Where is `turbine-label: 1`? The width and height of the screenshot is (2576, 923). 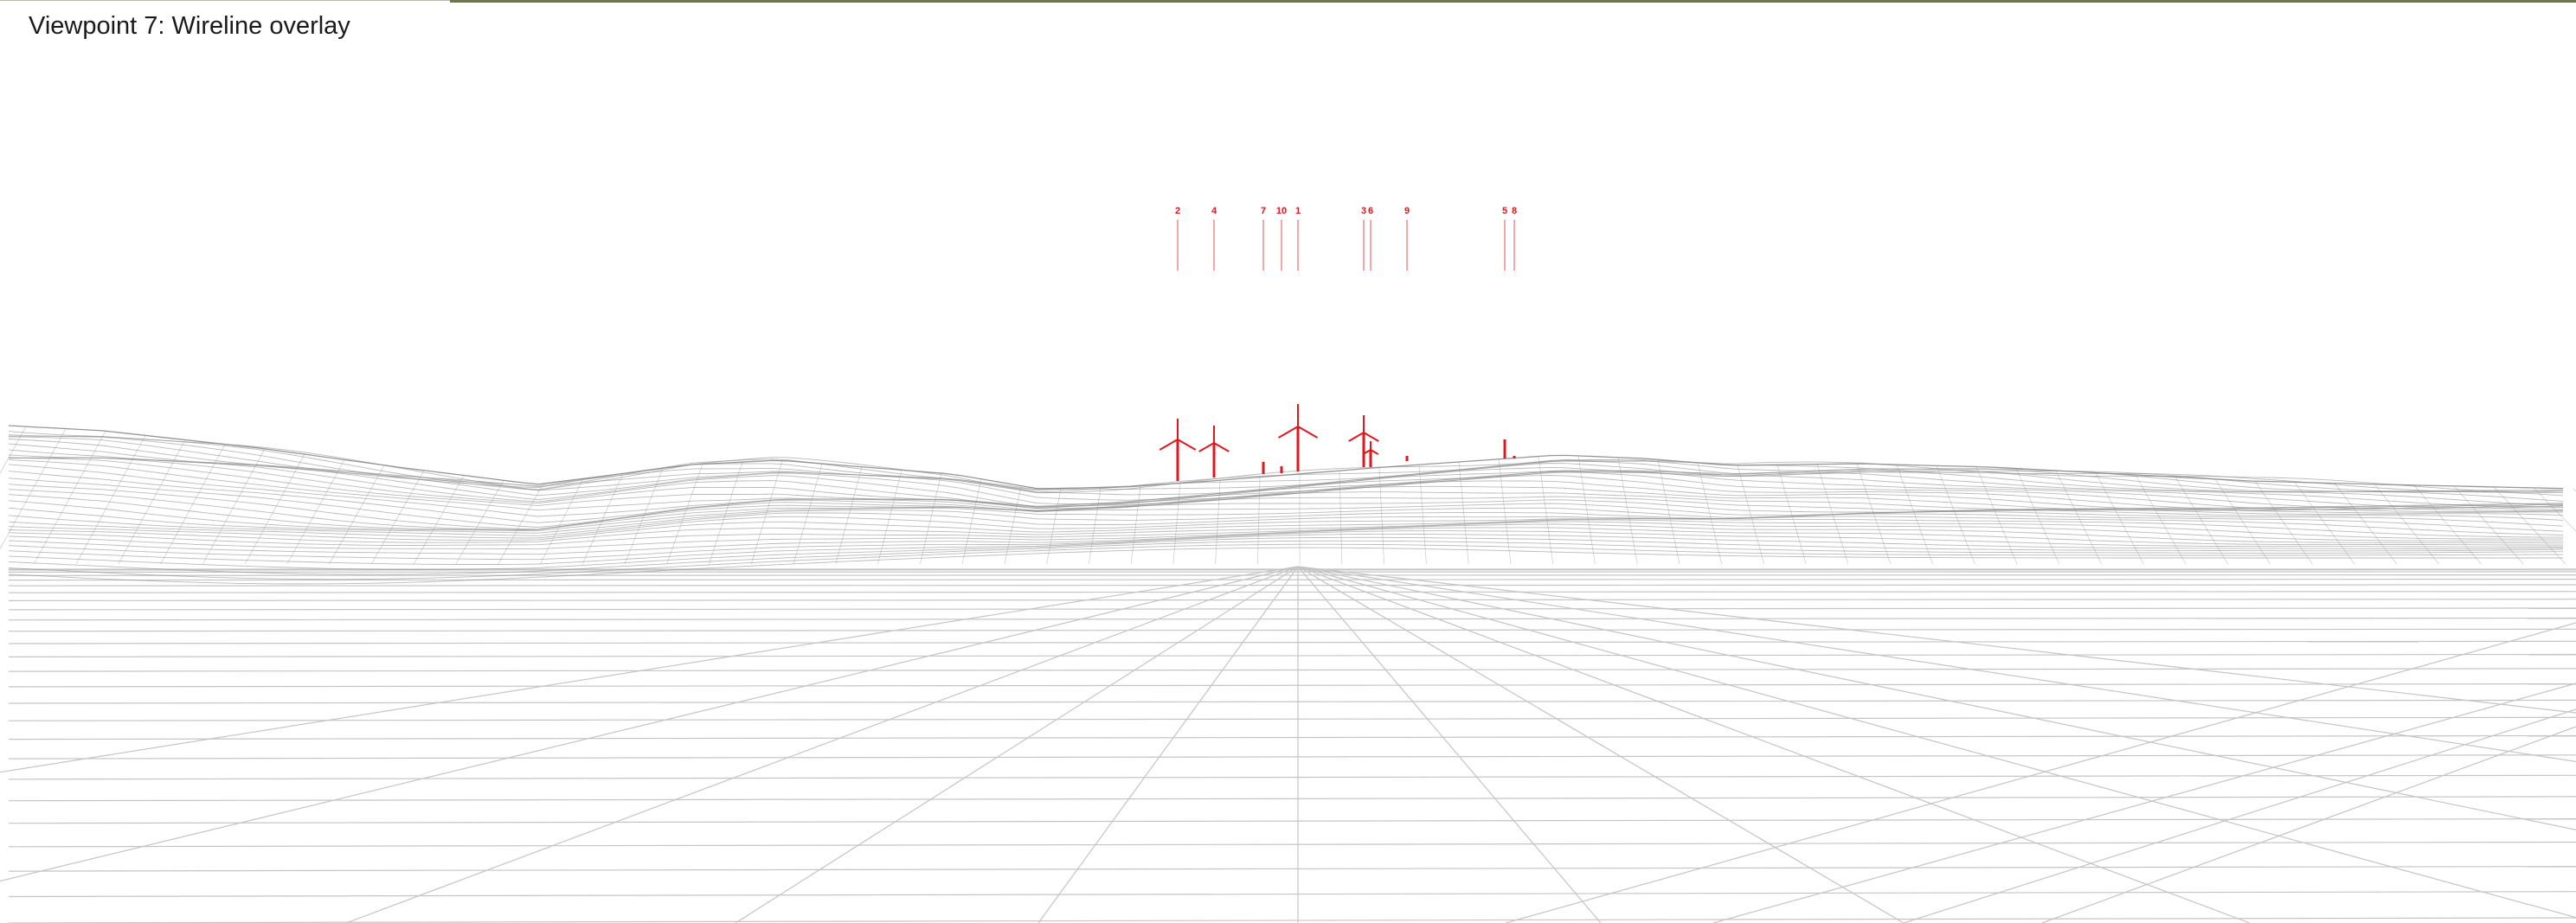 turbine-label: 1 is located at coordinates (1298, 211).